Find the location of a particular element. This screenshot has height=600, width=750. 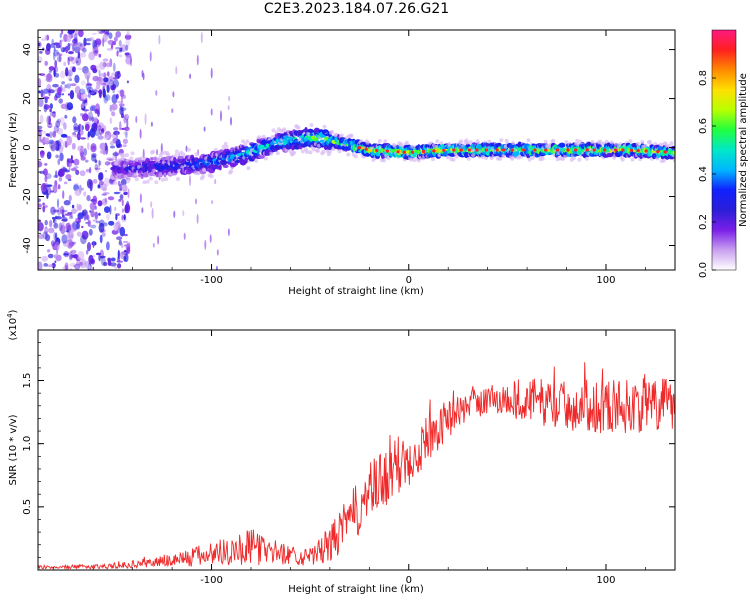

snr-y-scale-label: (x104) is located at coordinates (12, 324).